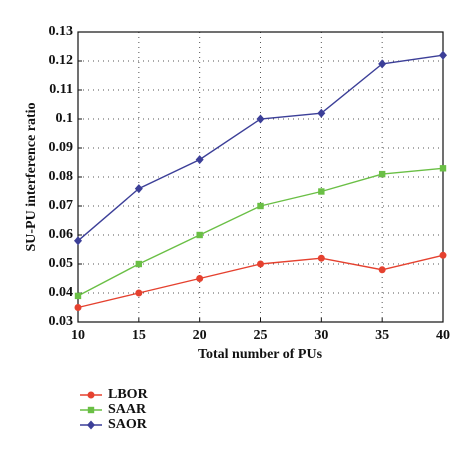 The image size is (474, 455). Describe the element at coordinates (78, 335) in the screenshot. I see `x-tick-label: 10` at that location.